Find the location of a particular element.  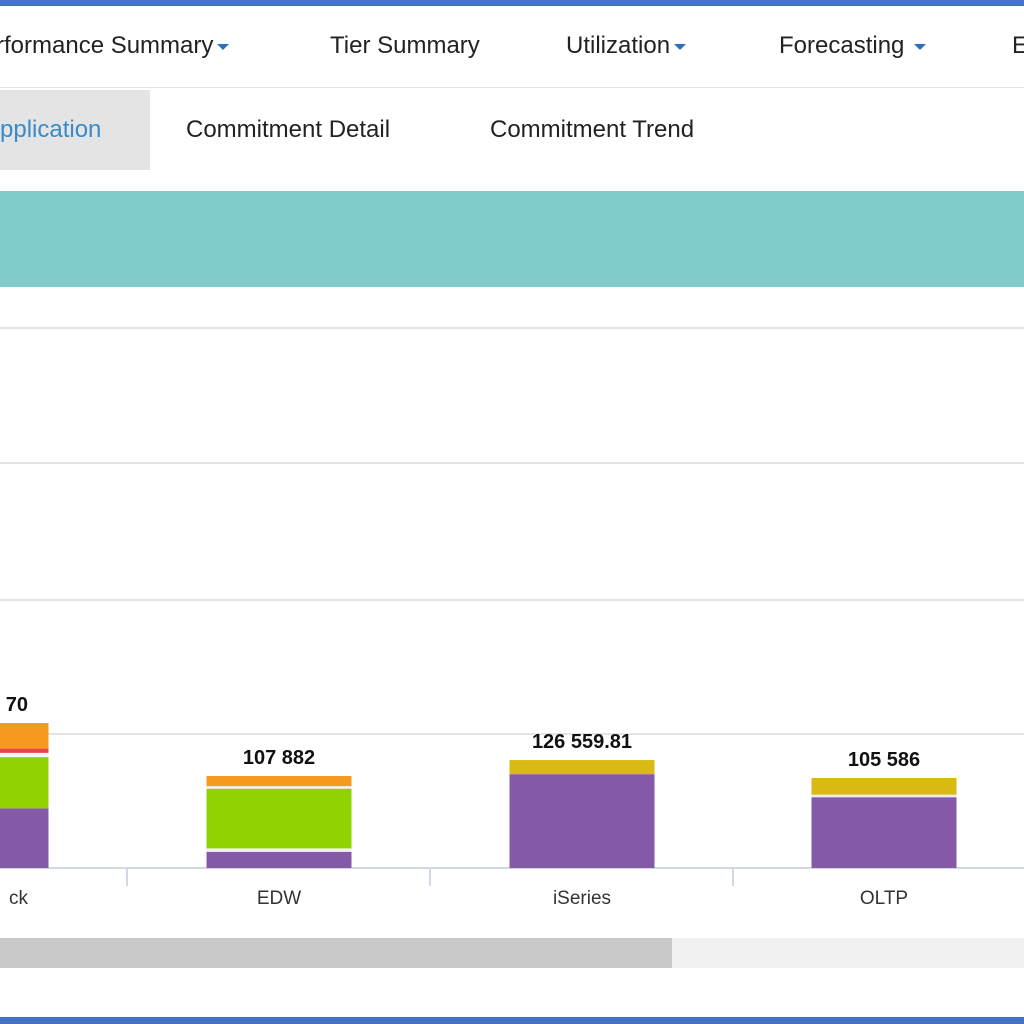

tab-application: pplication is located at coordinates (75, 130).